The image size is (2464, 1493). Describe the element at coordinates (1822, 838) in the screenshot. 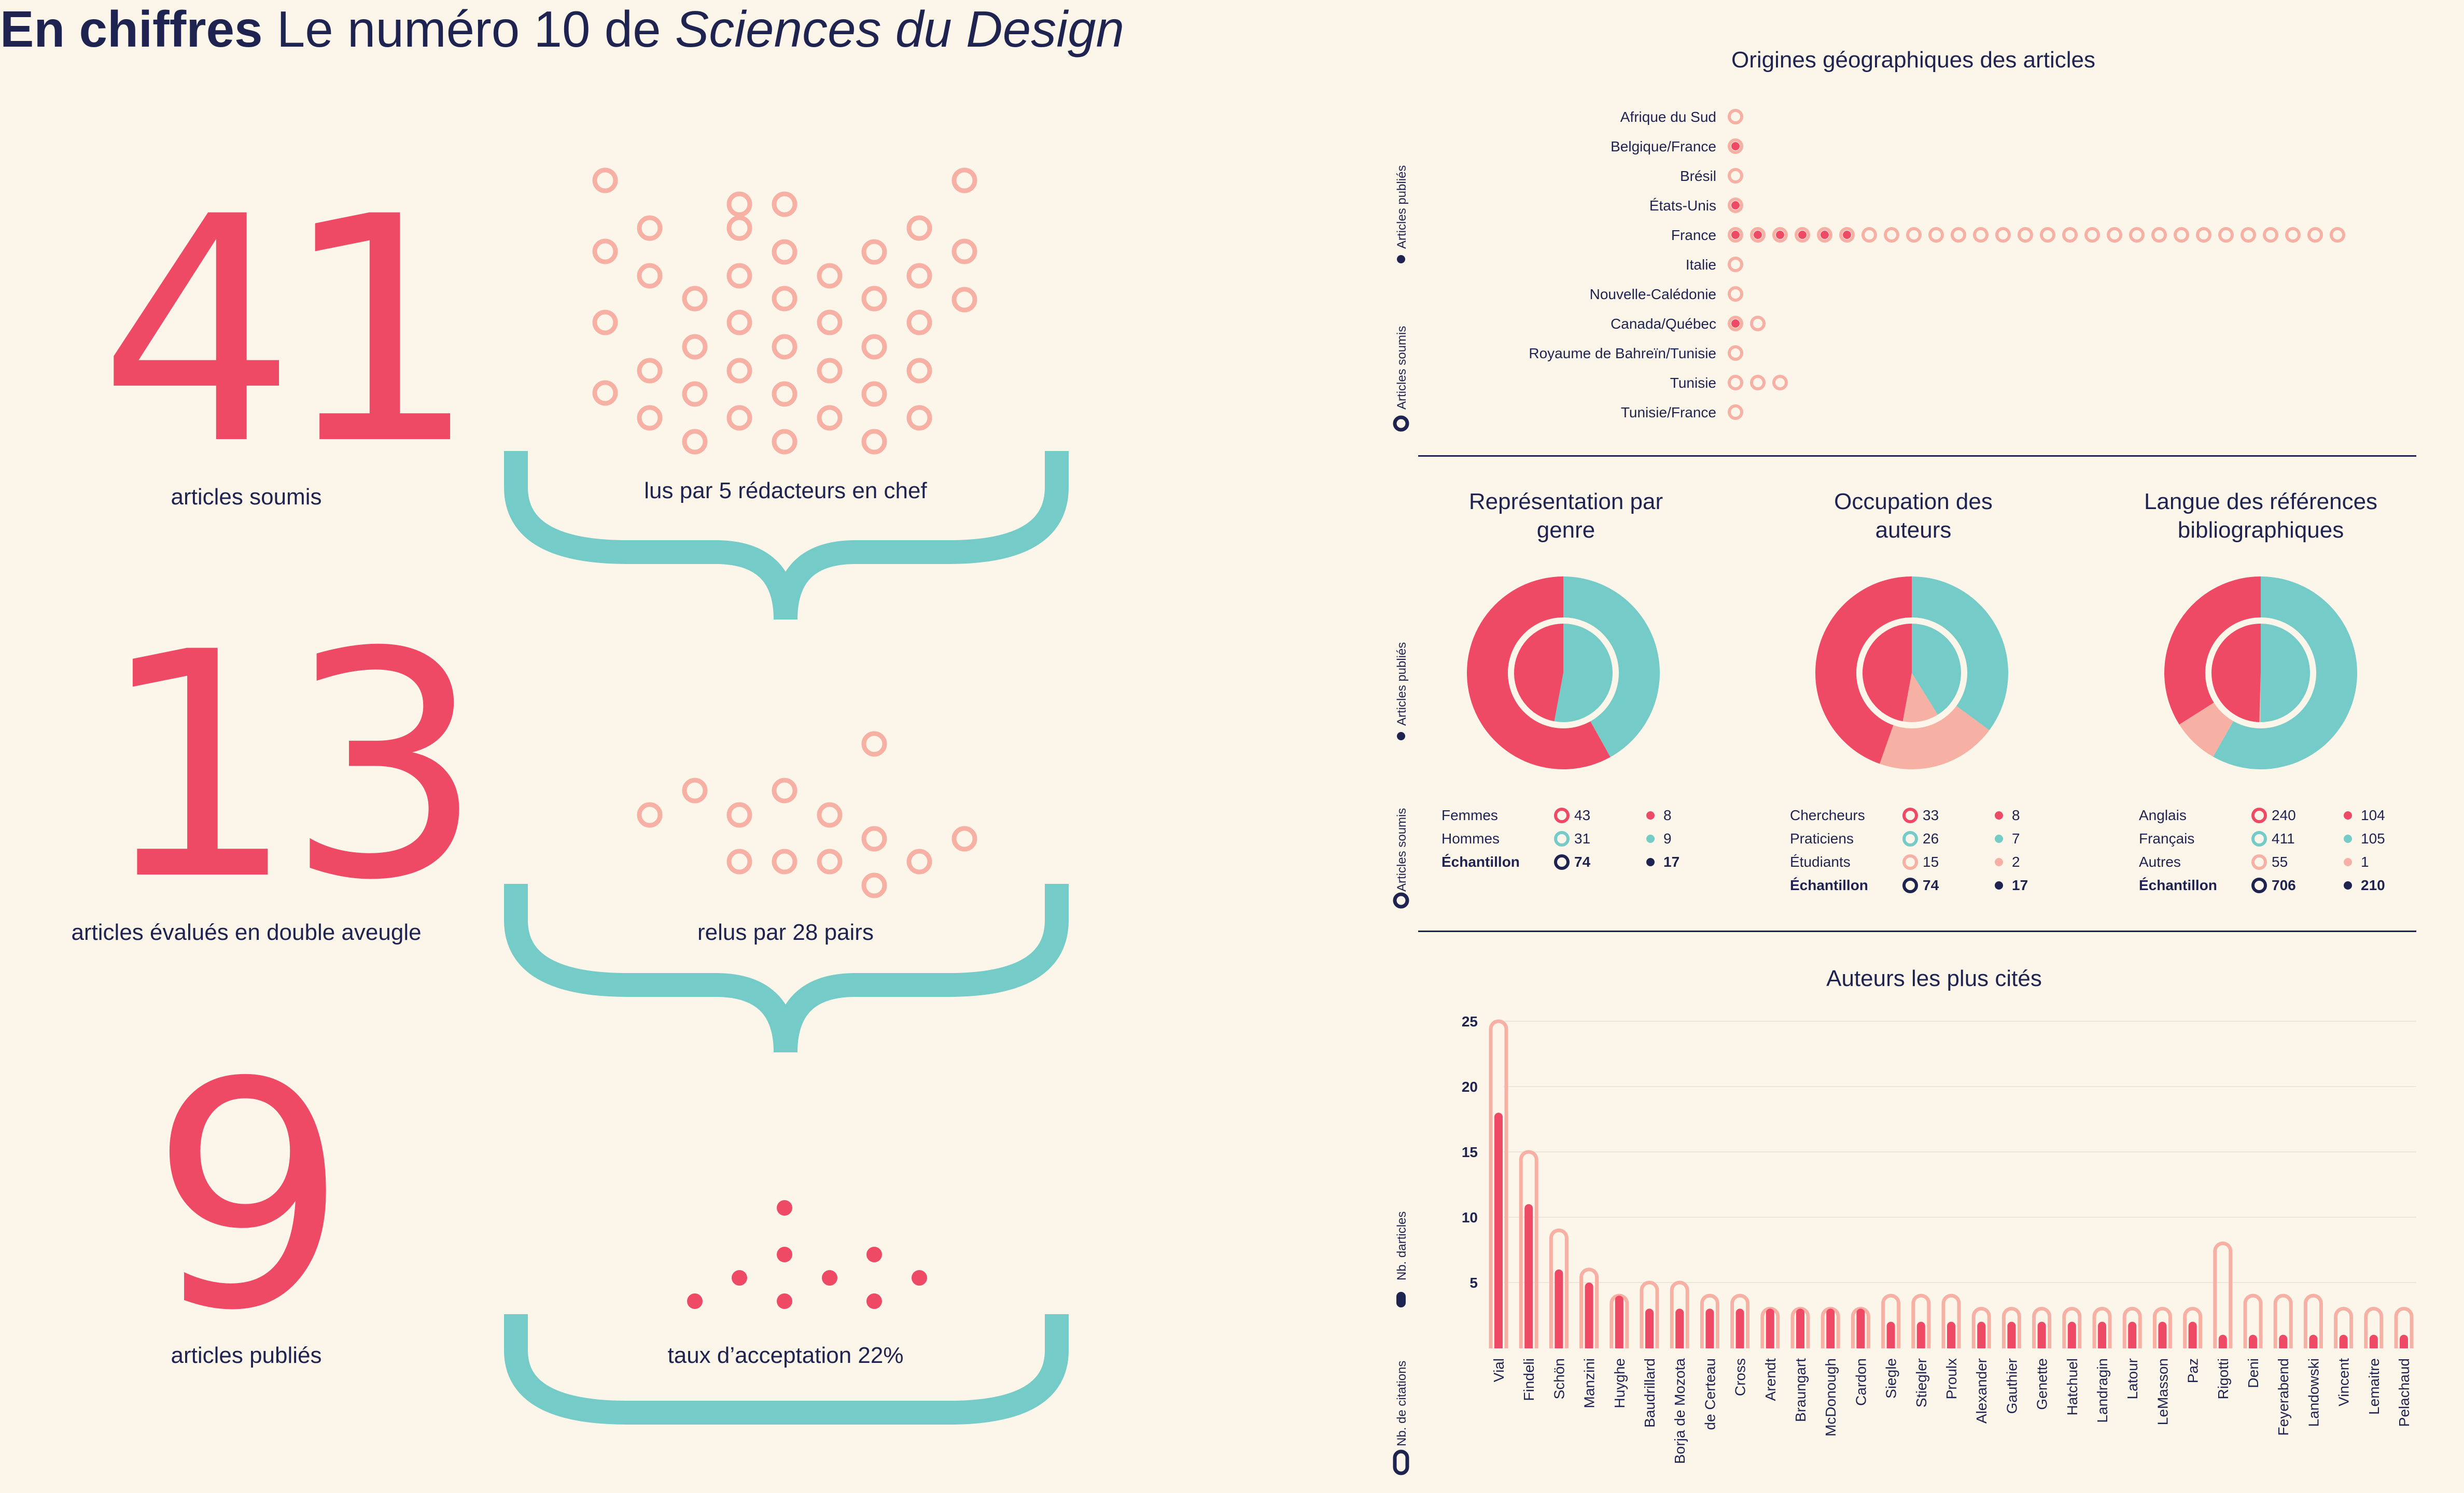

I see `pie-legend-label: Praticiens` at that location.